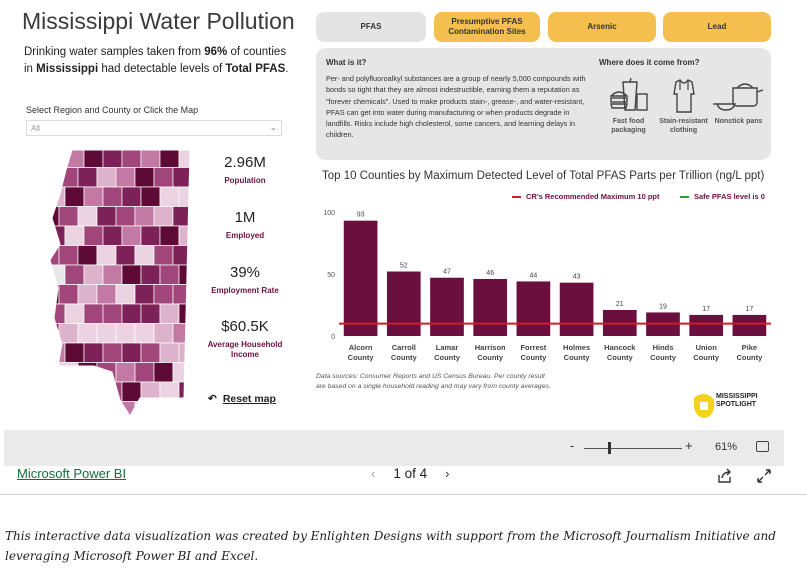  I want to click on reset-map-button: ↶ Reset map, so click(242, 399).